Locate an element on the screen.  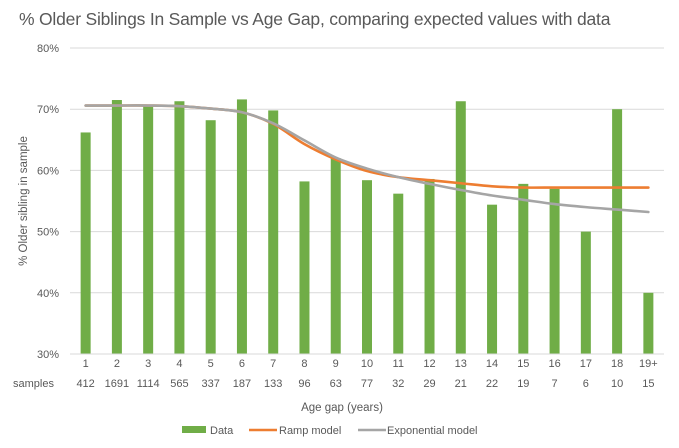
samples-row-label: samples is located at coordinates (33, 384).